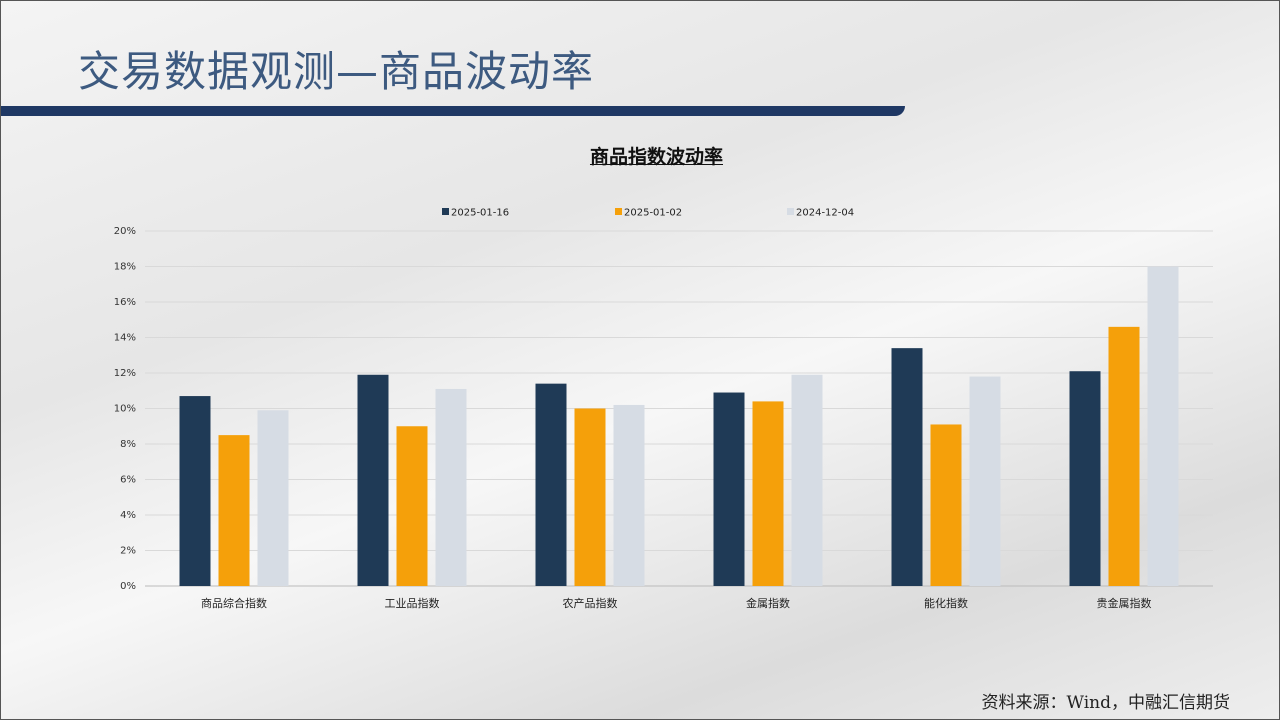  What do you see at coordinates (825, 213) in the screenshot?
I see `legend-label: 2024-12-04` at bounding box center [825, 213].